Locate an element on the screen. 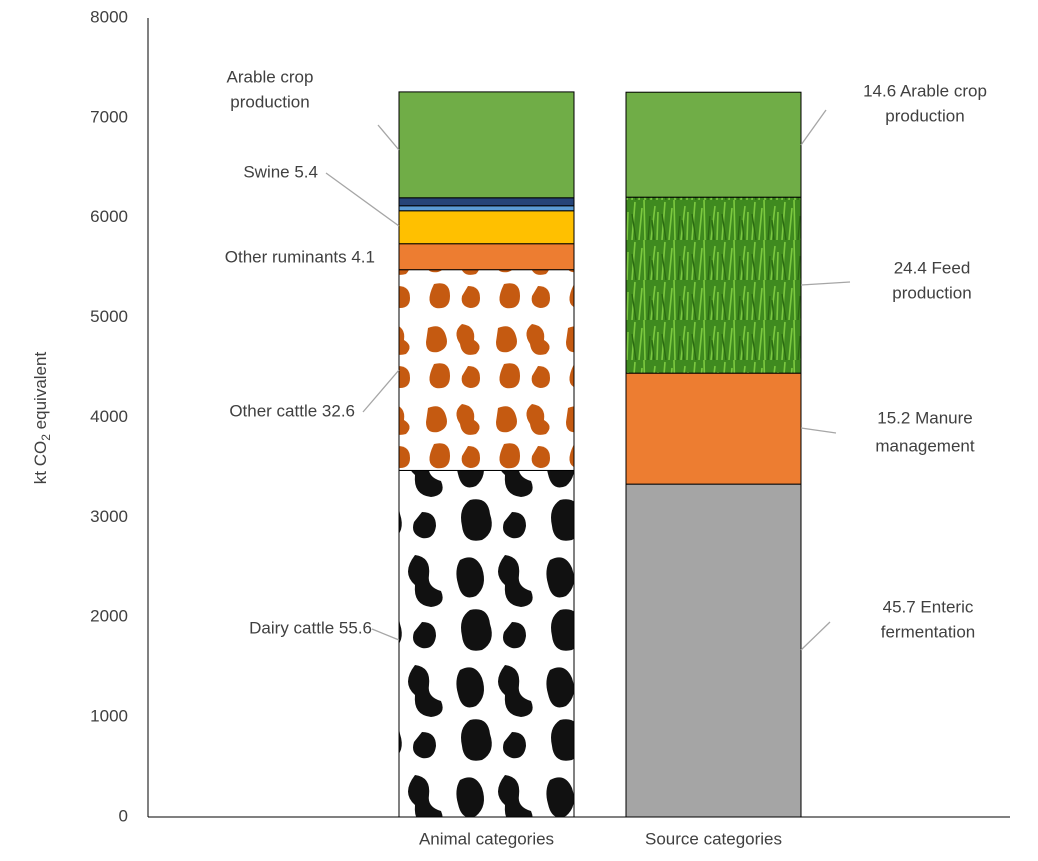  y-tick-label: 2000 is located at coordinates (109, 616).